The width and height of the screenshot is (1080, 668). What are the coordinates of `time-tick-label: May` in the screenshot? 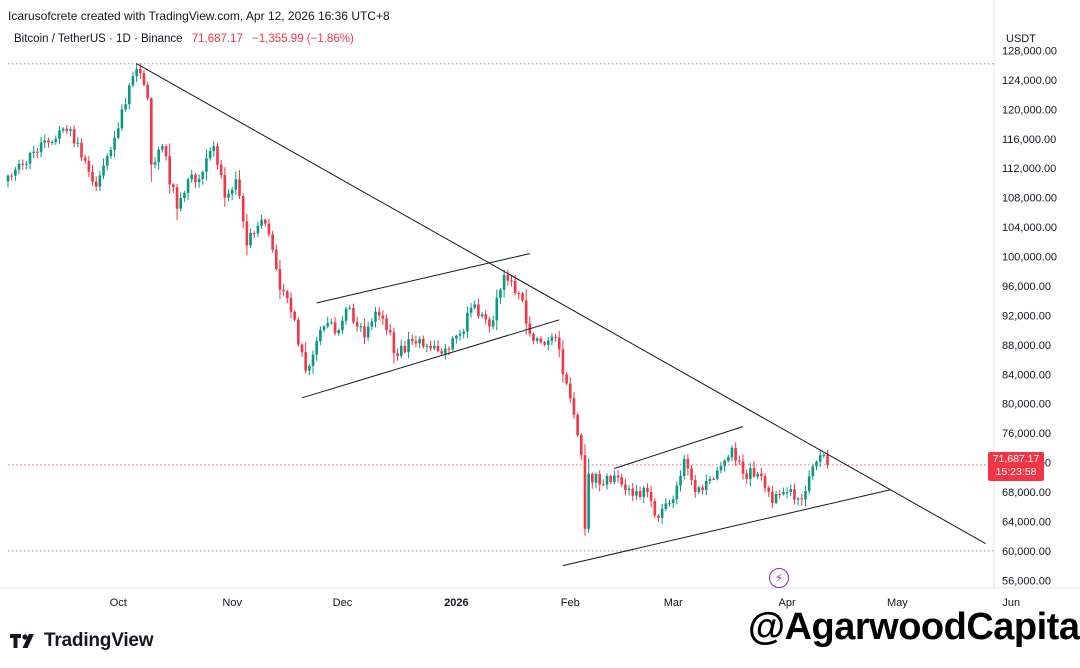 It's located at (897, 603).